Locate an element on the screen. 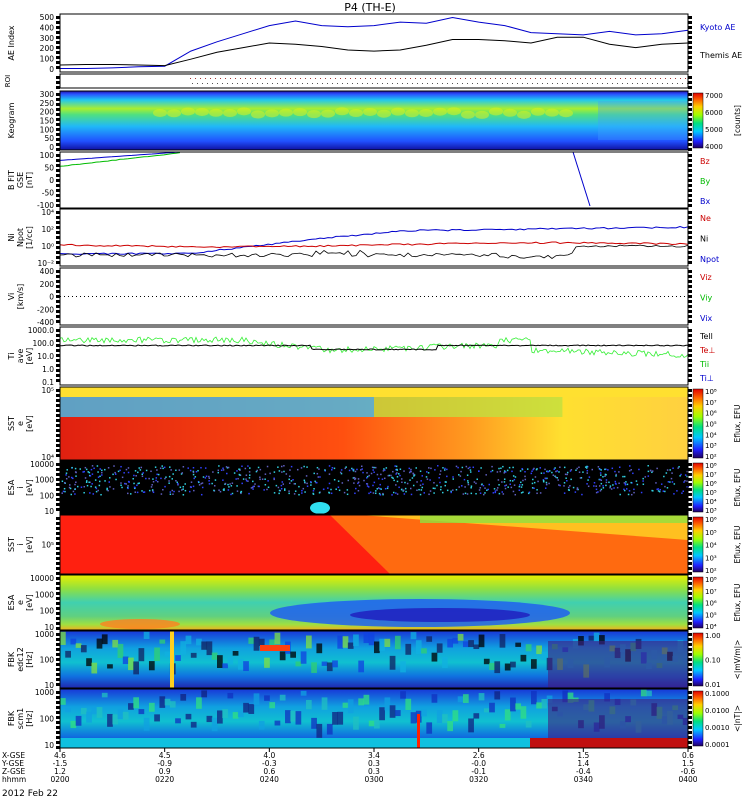  esa_i-colorbar-tick: 10⁶ is located at coordinates (711, 484).